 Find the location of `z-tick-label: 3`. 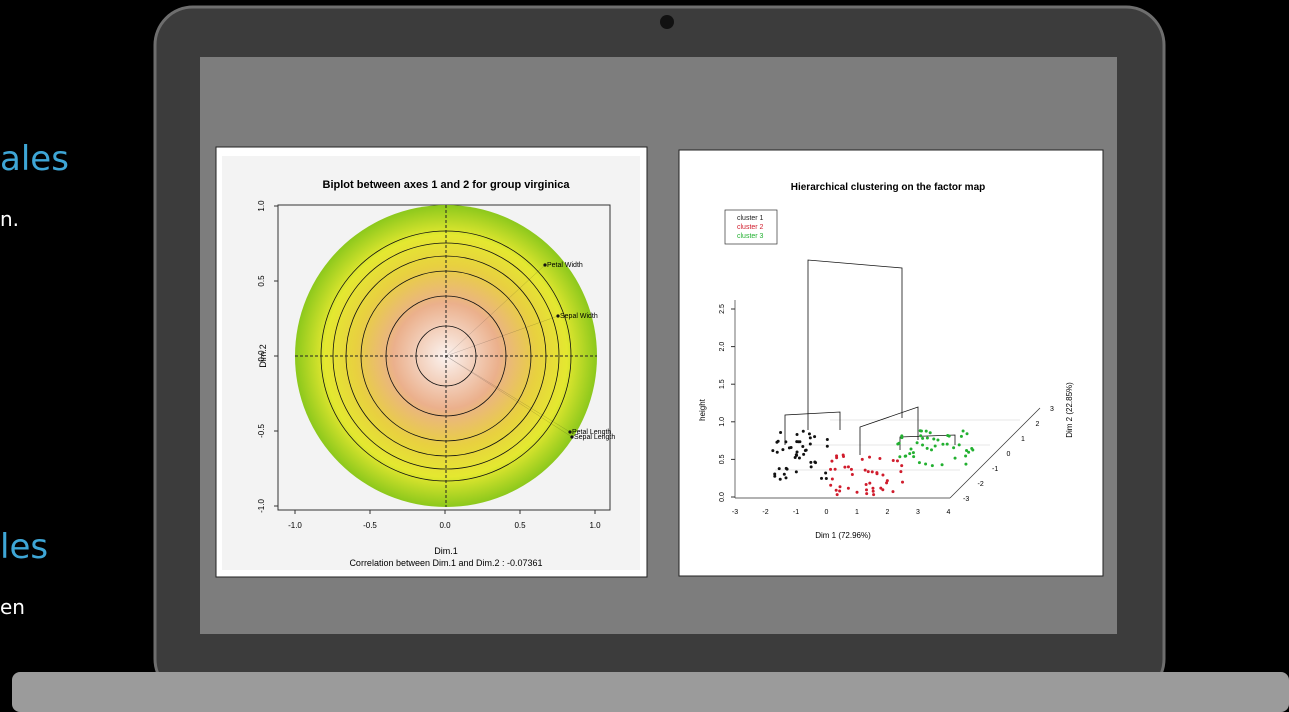

z-tick-label: 3 is located at coordinates (1052, 409).